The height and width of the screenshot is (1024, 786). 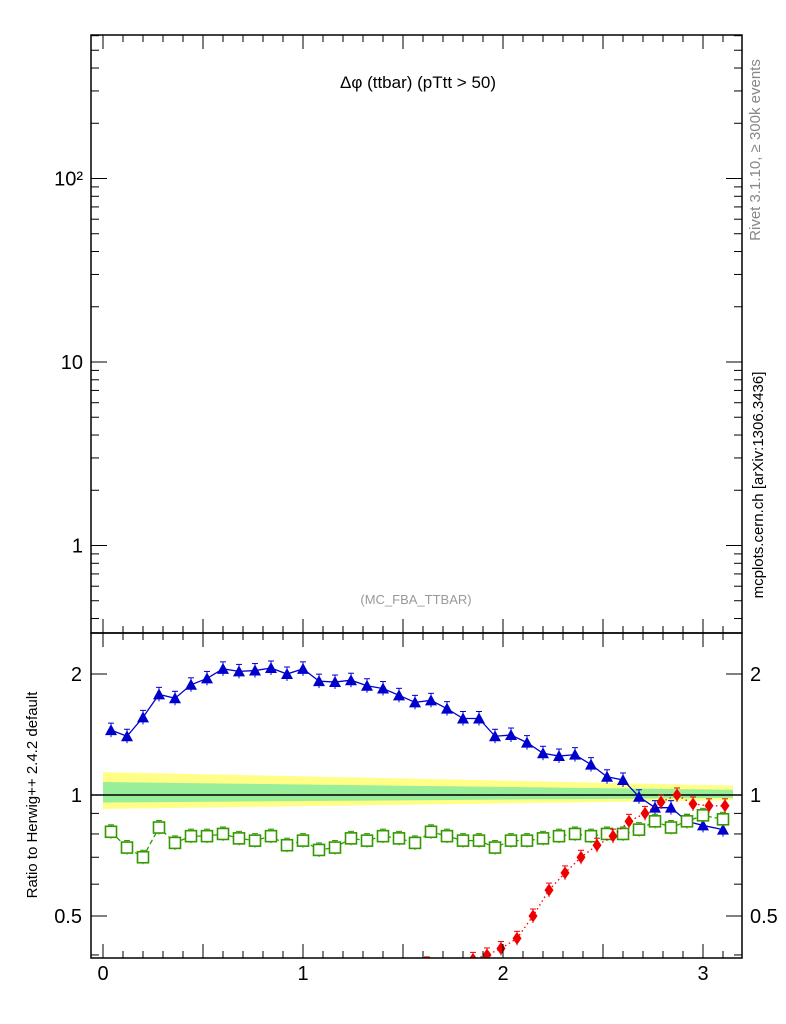 I want to click on ratio-y-tick-label-right: 1, so click(x=755, y=796).